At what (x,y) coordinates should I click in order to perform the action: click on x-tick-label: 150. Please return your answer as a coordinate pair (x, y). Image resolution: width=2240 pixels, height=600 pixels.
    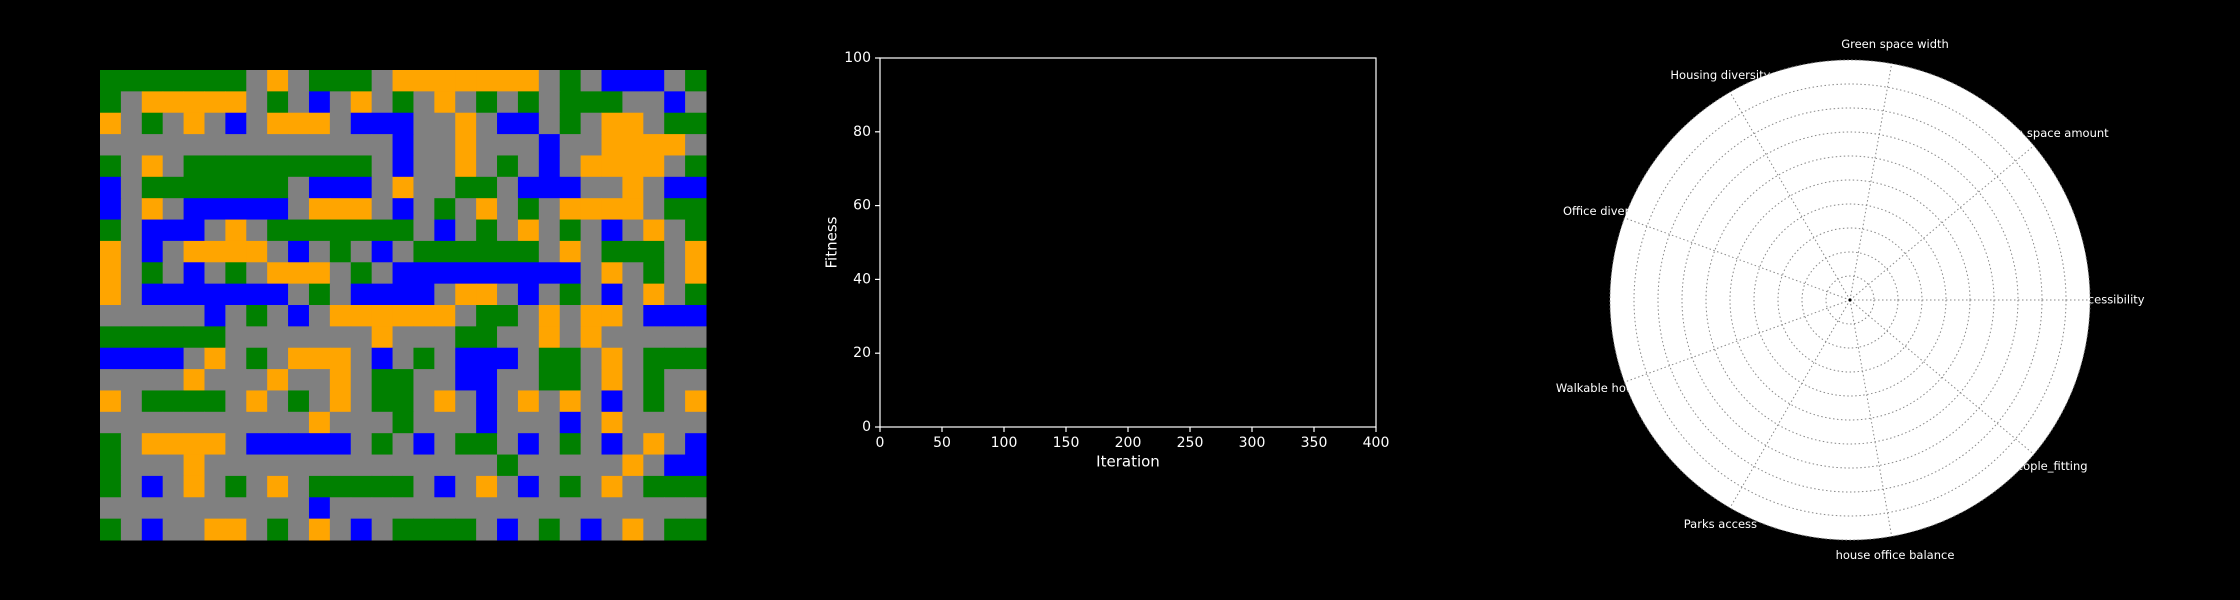
    Looking at the image, I should click on (1066, 443).